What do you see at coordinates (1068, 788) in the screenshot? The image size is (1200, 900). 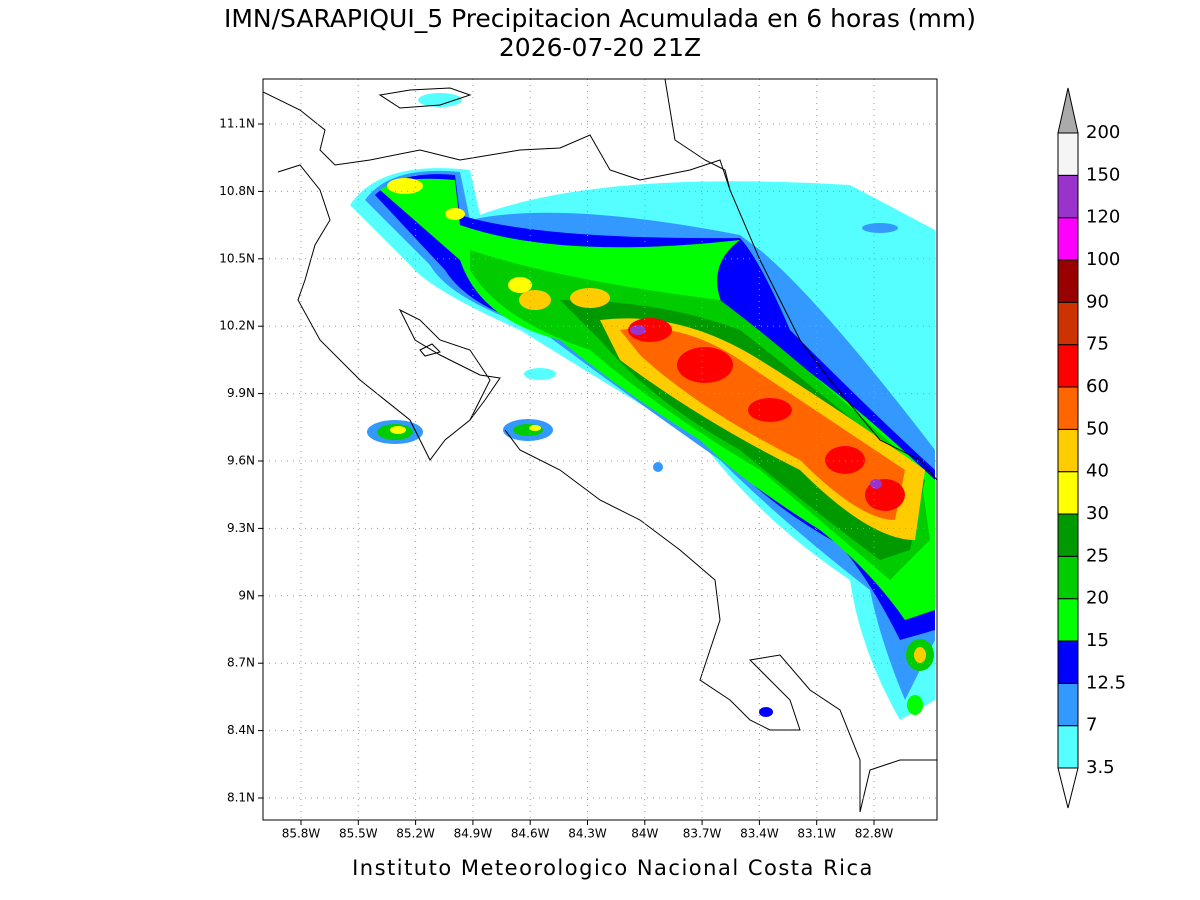 I see `colorbar-under` at bounding box center [1068, 788].